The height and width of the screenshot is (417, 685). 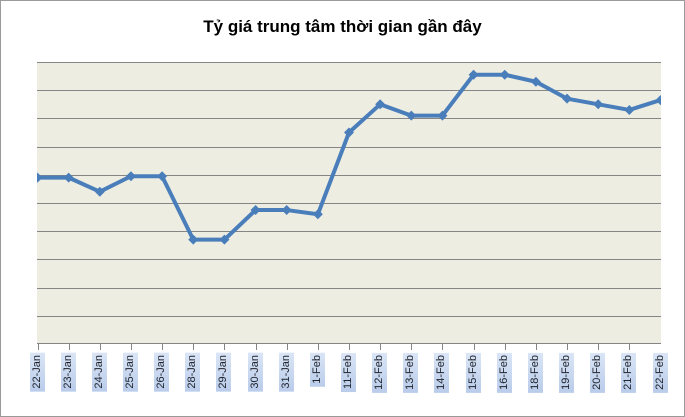 I want to click on x-axis-label: 24-Jan, so click(x=99, y=372).